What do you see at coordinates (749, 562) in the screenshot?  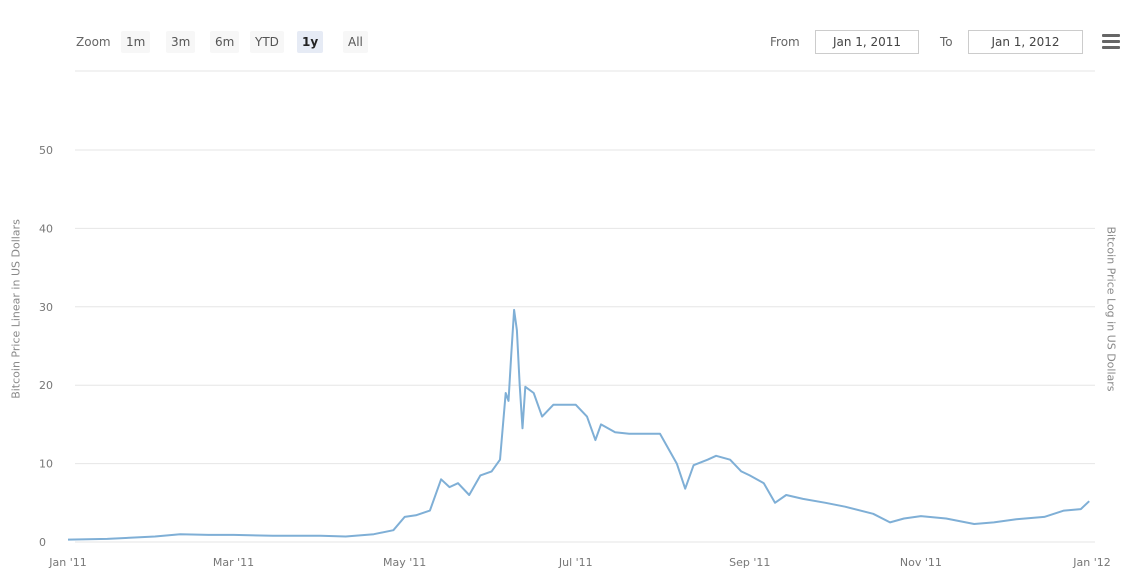 I see `x-tick-label-4: Sep '11` at bounding box center [749, 562].